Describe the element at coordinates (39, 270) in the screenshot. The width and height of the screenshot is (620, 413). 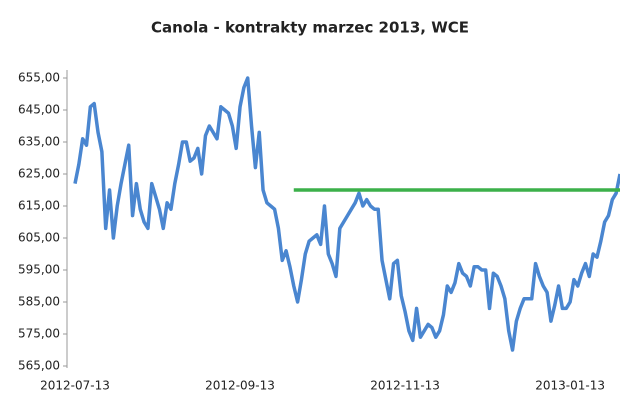
I see `y-tick-label: 595,00` at that location.